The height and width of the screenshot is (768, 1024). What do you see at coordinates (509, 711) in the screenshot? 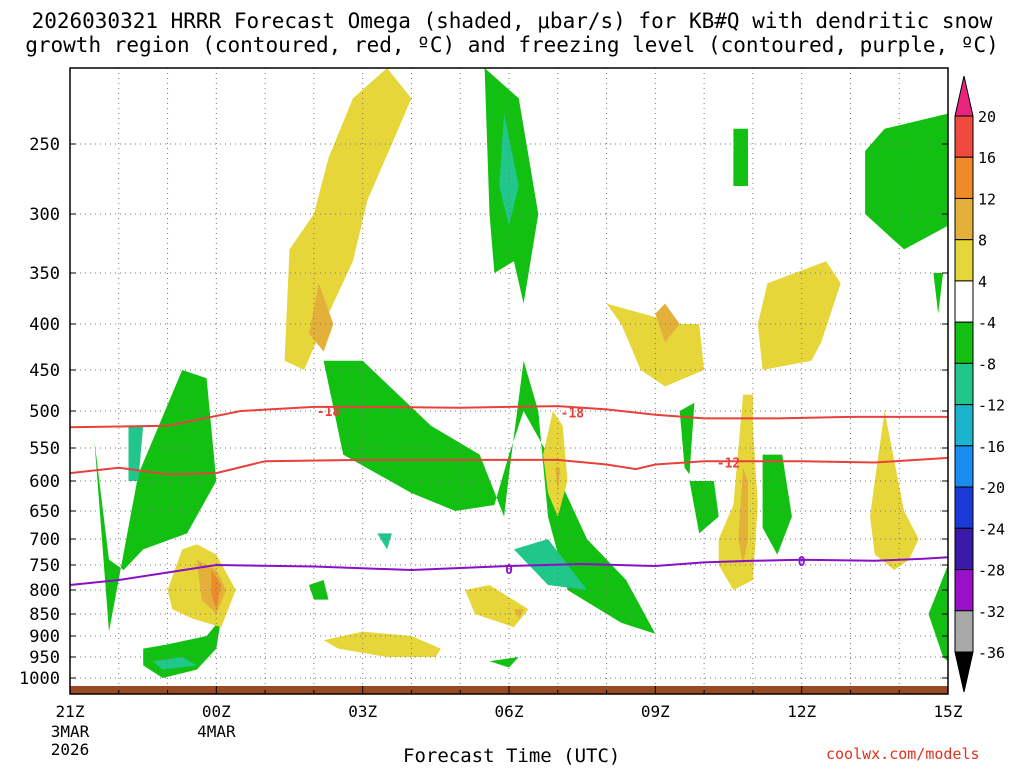
I see `x-tick-label-06Z: 06Z` at bounding box center [509, 711].